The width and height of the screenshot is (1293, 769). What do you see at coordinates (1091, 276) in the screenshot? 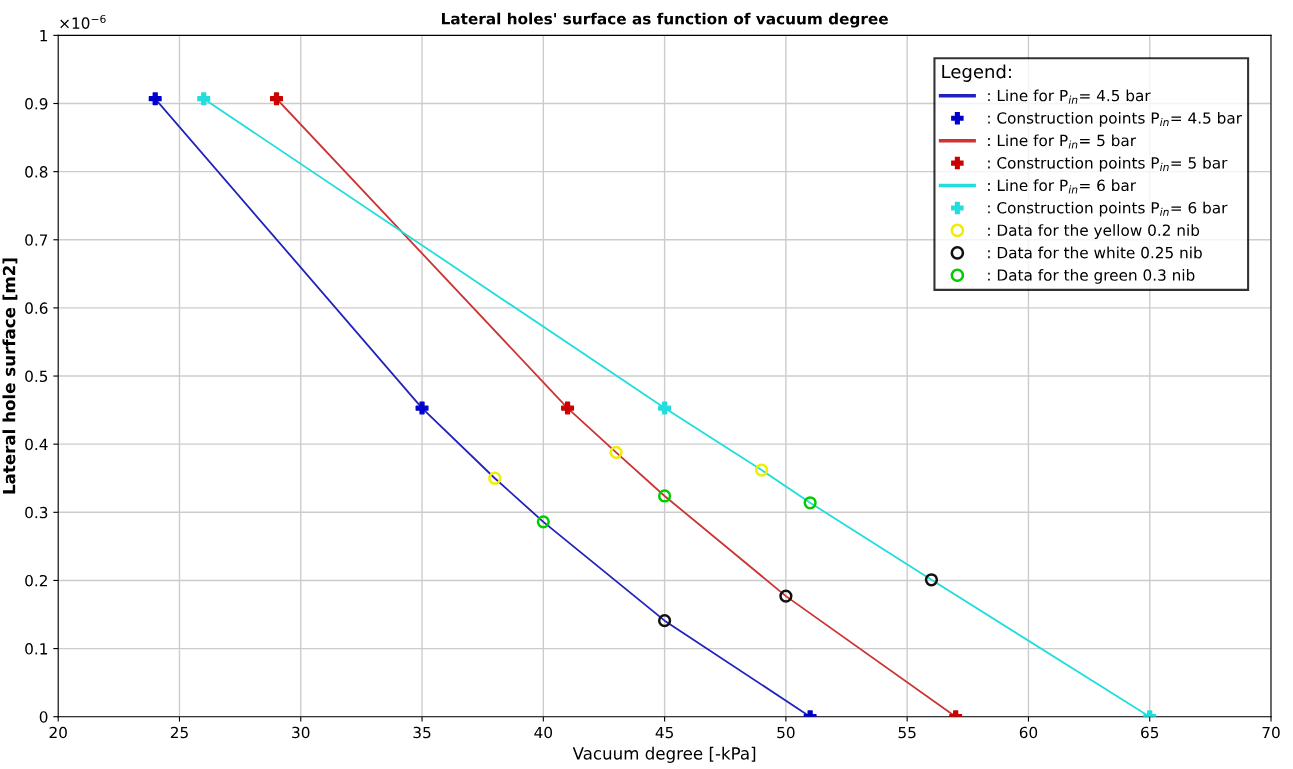
I see `legend-label: : Data for the green 0.3 nib` at bounding box center [1091, 276].